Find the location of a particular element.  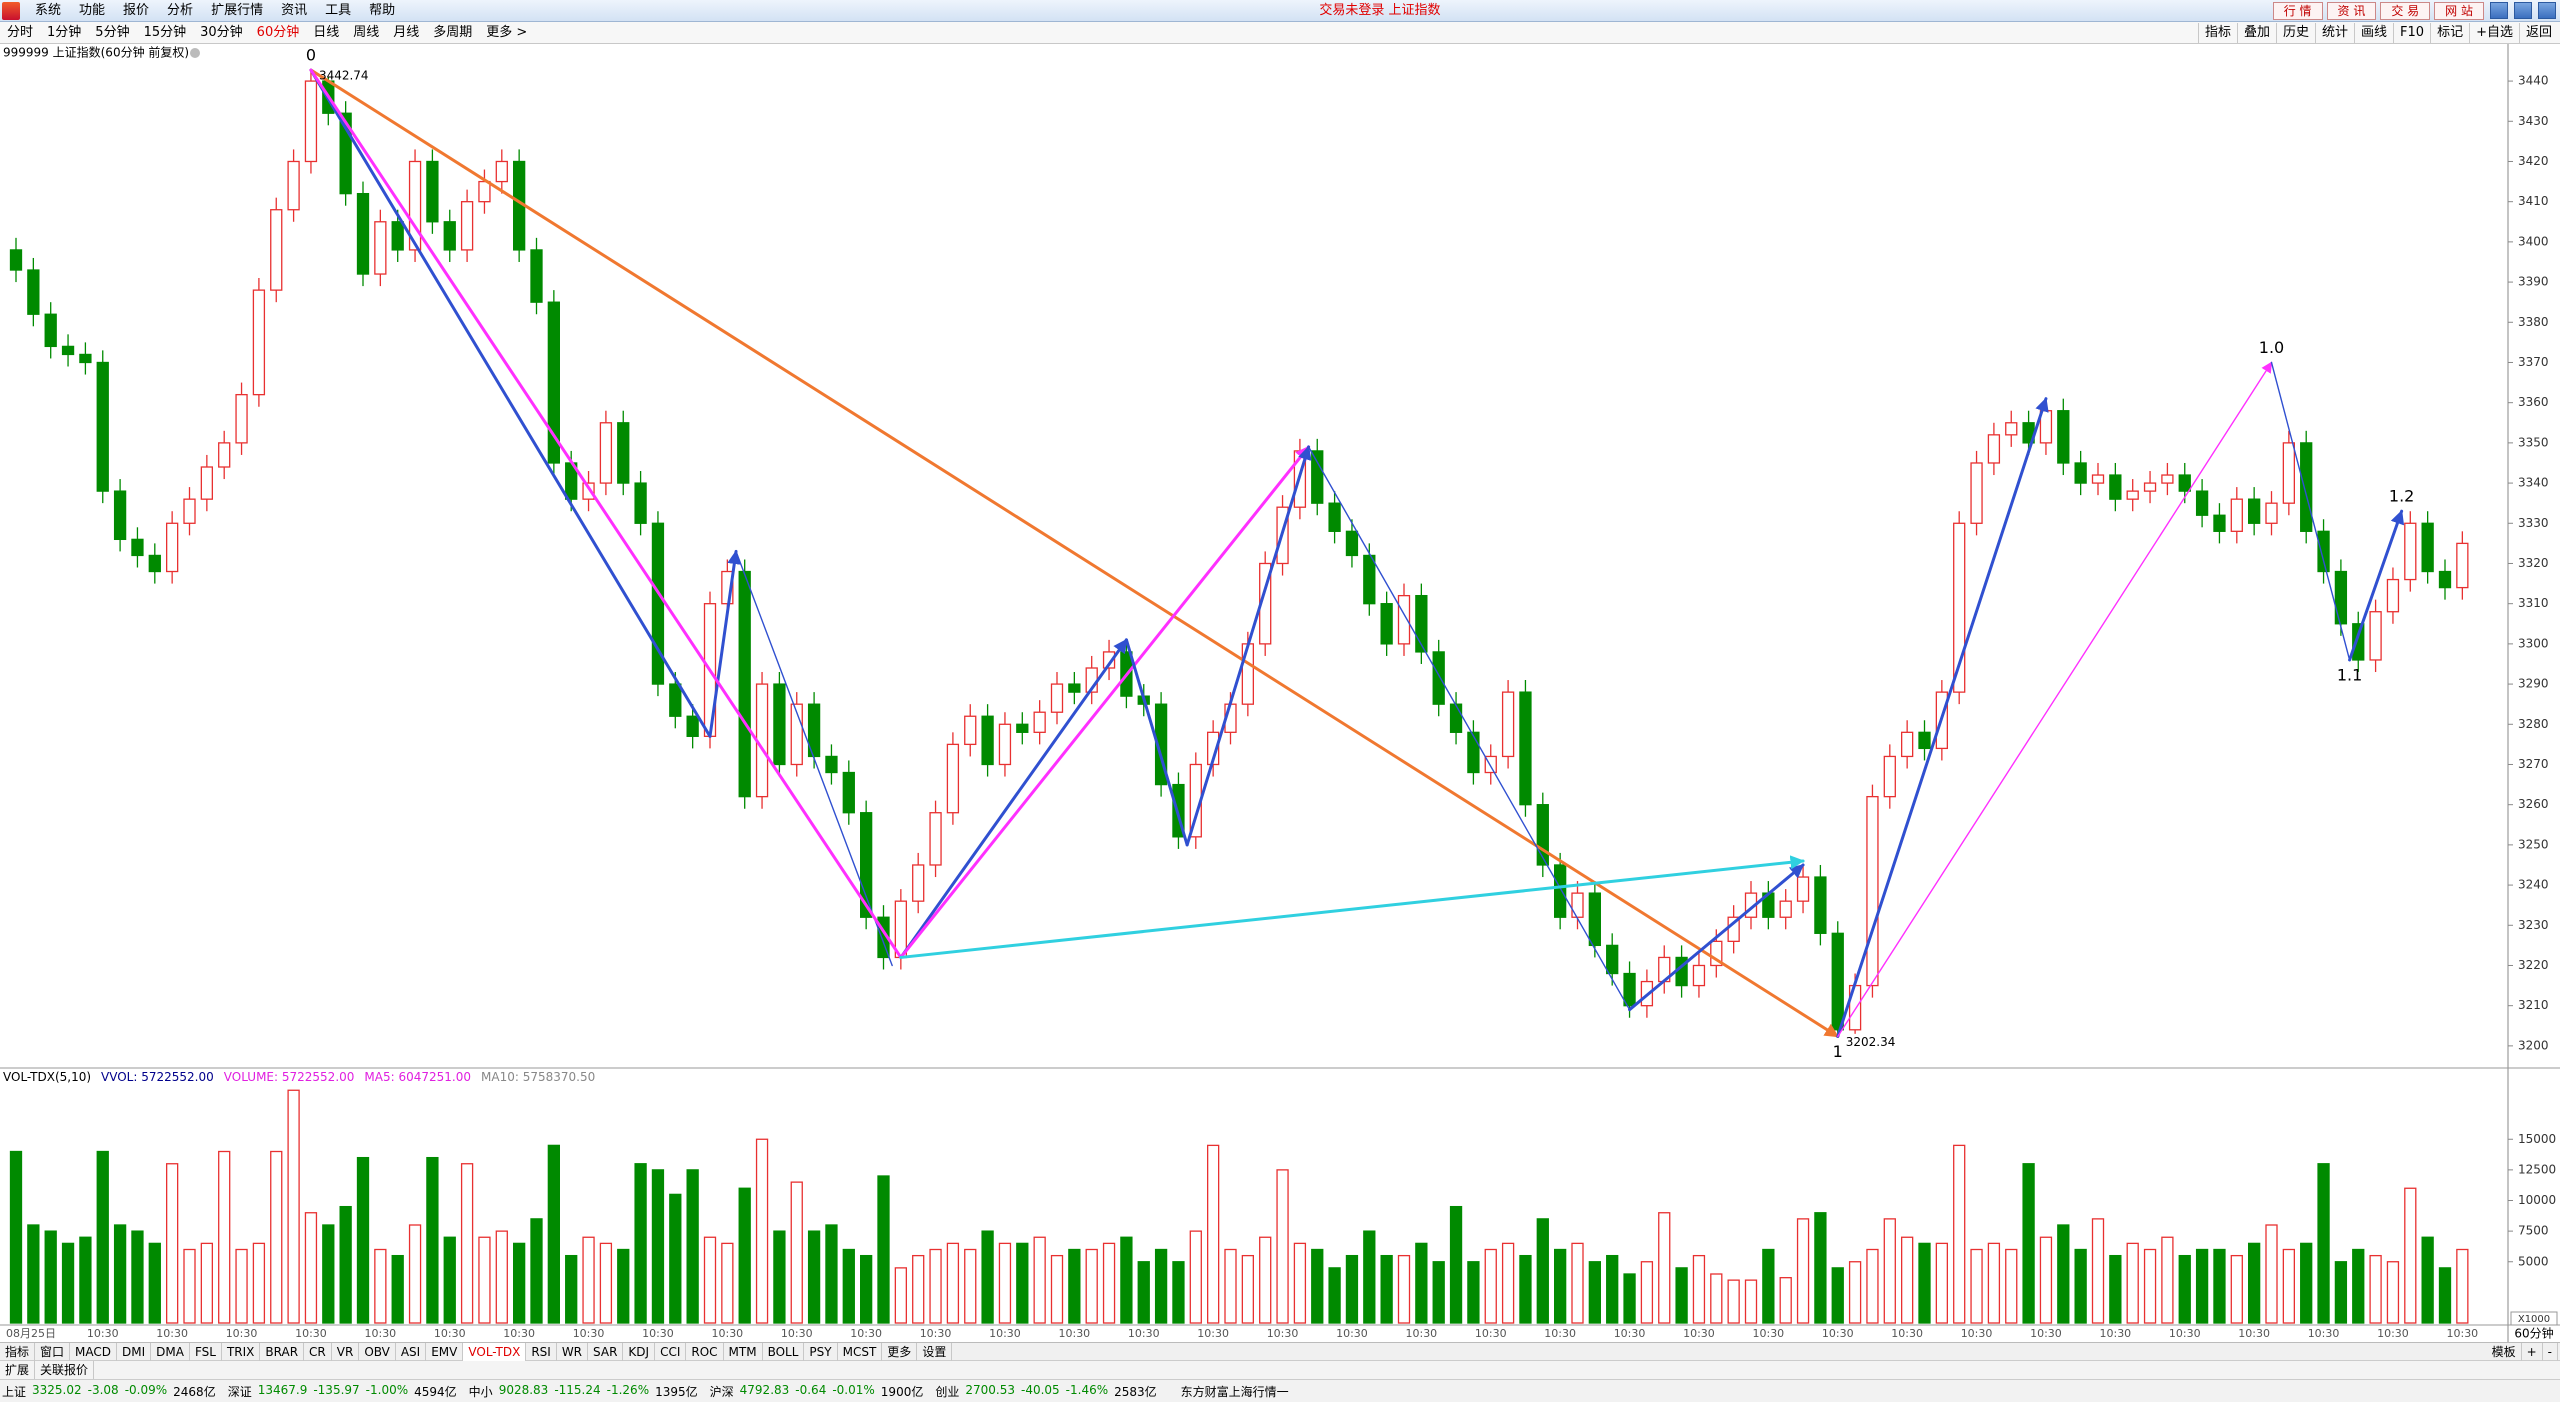

menu-item: 系统 is located at coordinates (48, 10).